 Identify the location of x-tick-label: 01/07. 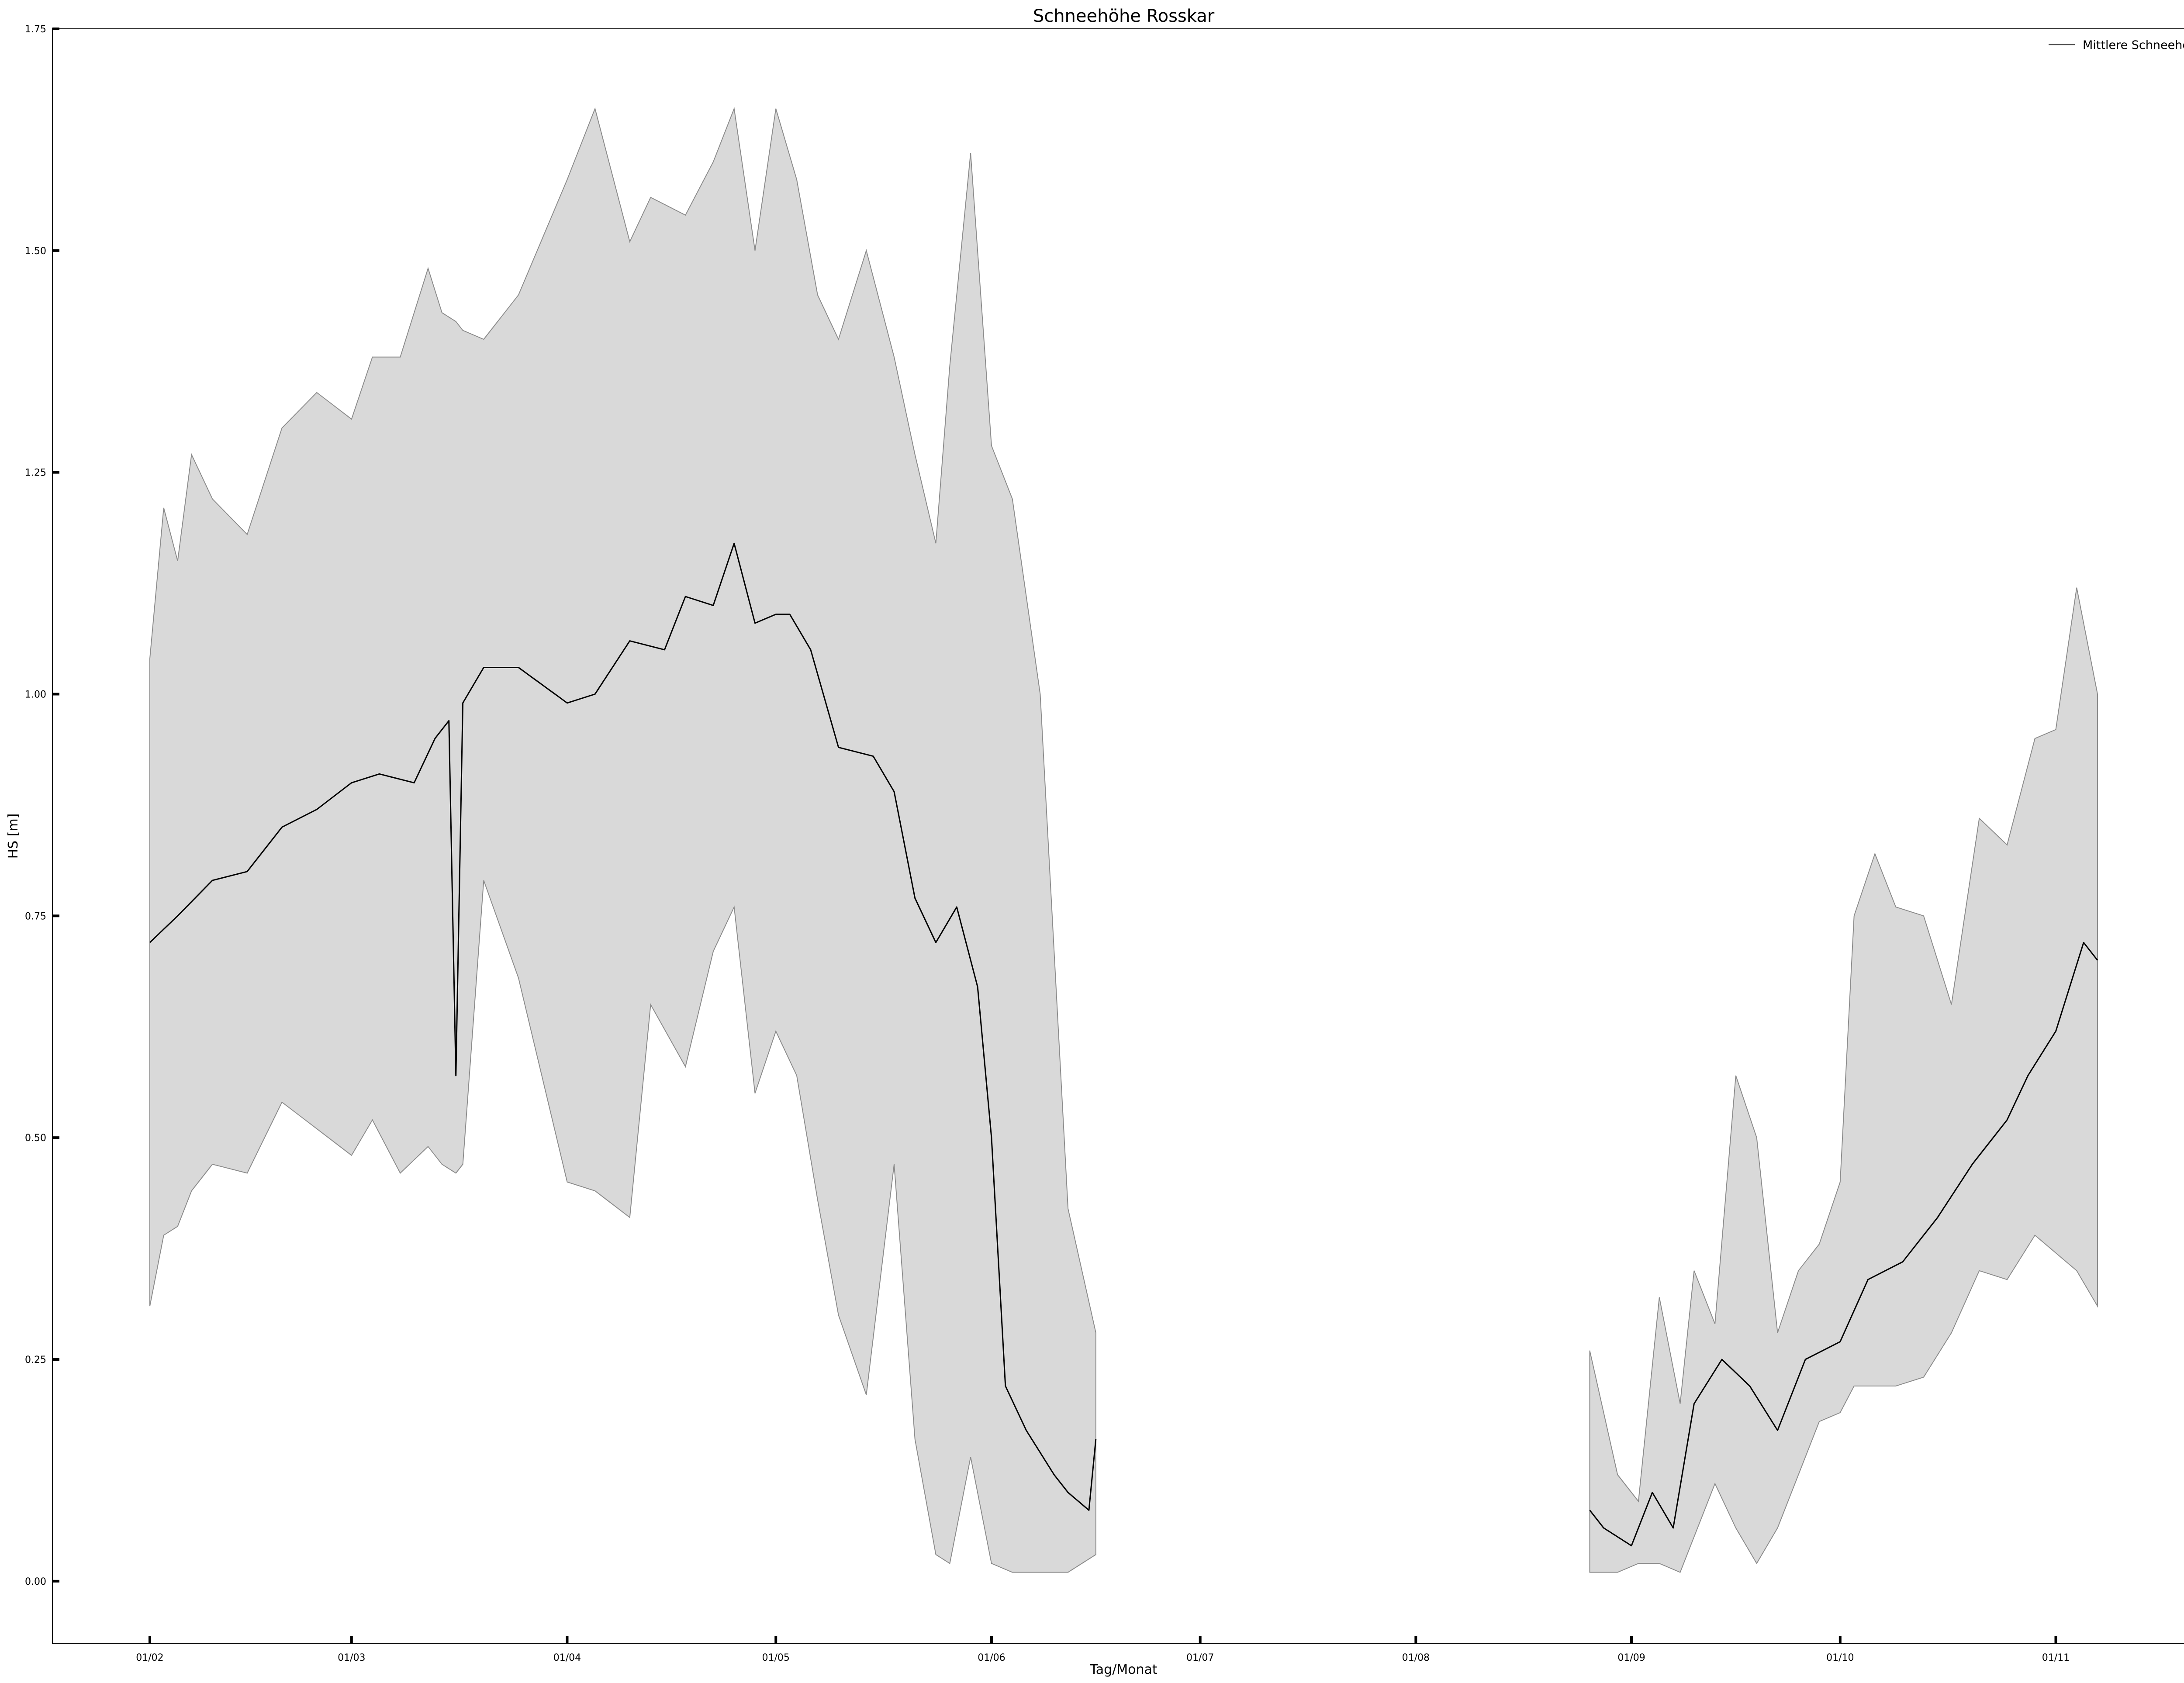
(1200, 1657).